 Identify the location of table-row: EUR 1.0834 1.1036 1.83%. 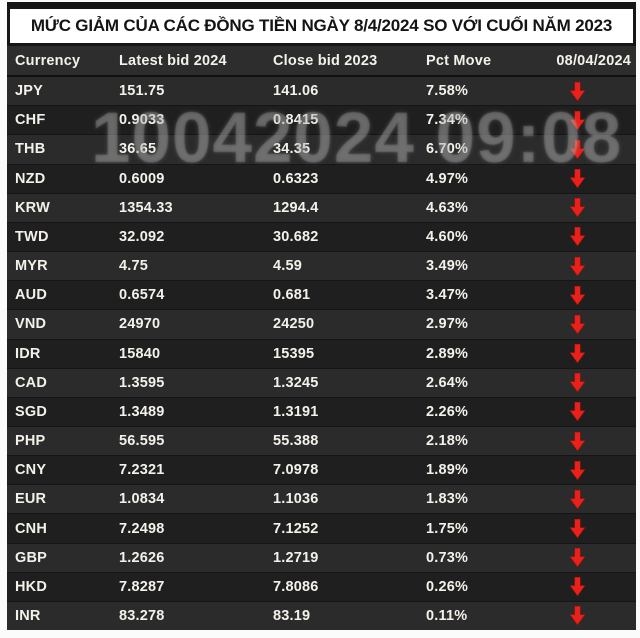
(321, 499).